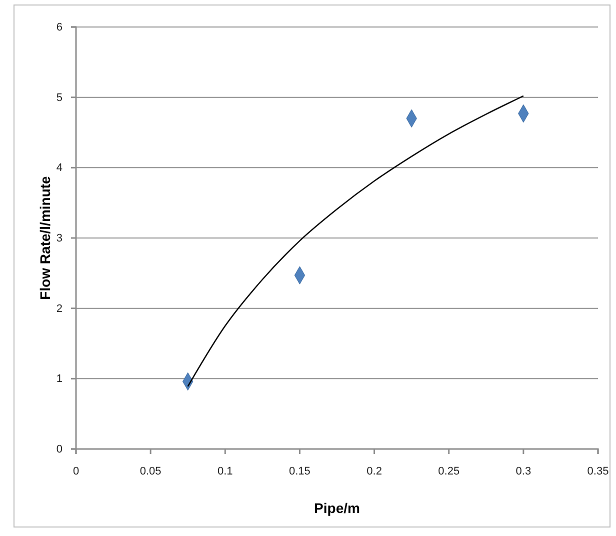 The width and height of the screenshot is (616, 536). I want to click on y-tick-label: 0, so click(59, 450).